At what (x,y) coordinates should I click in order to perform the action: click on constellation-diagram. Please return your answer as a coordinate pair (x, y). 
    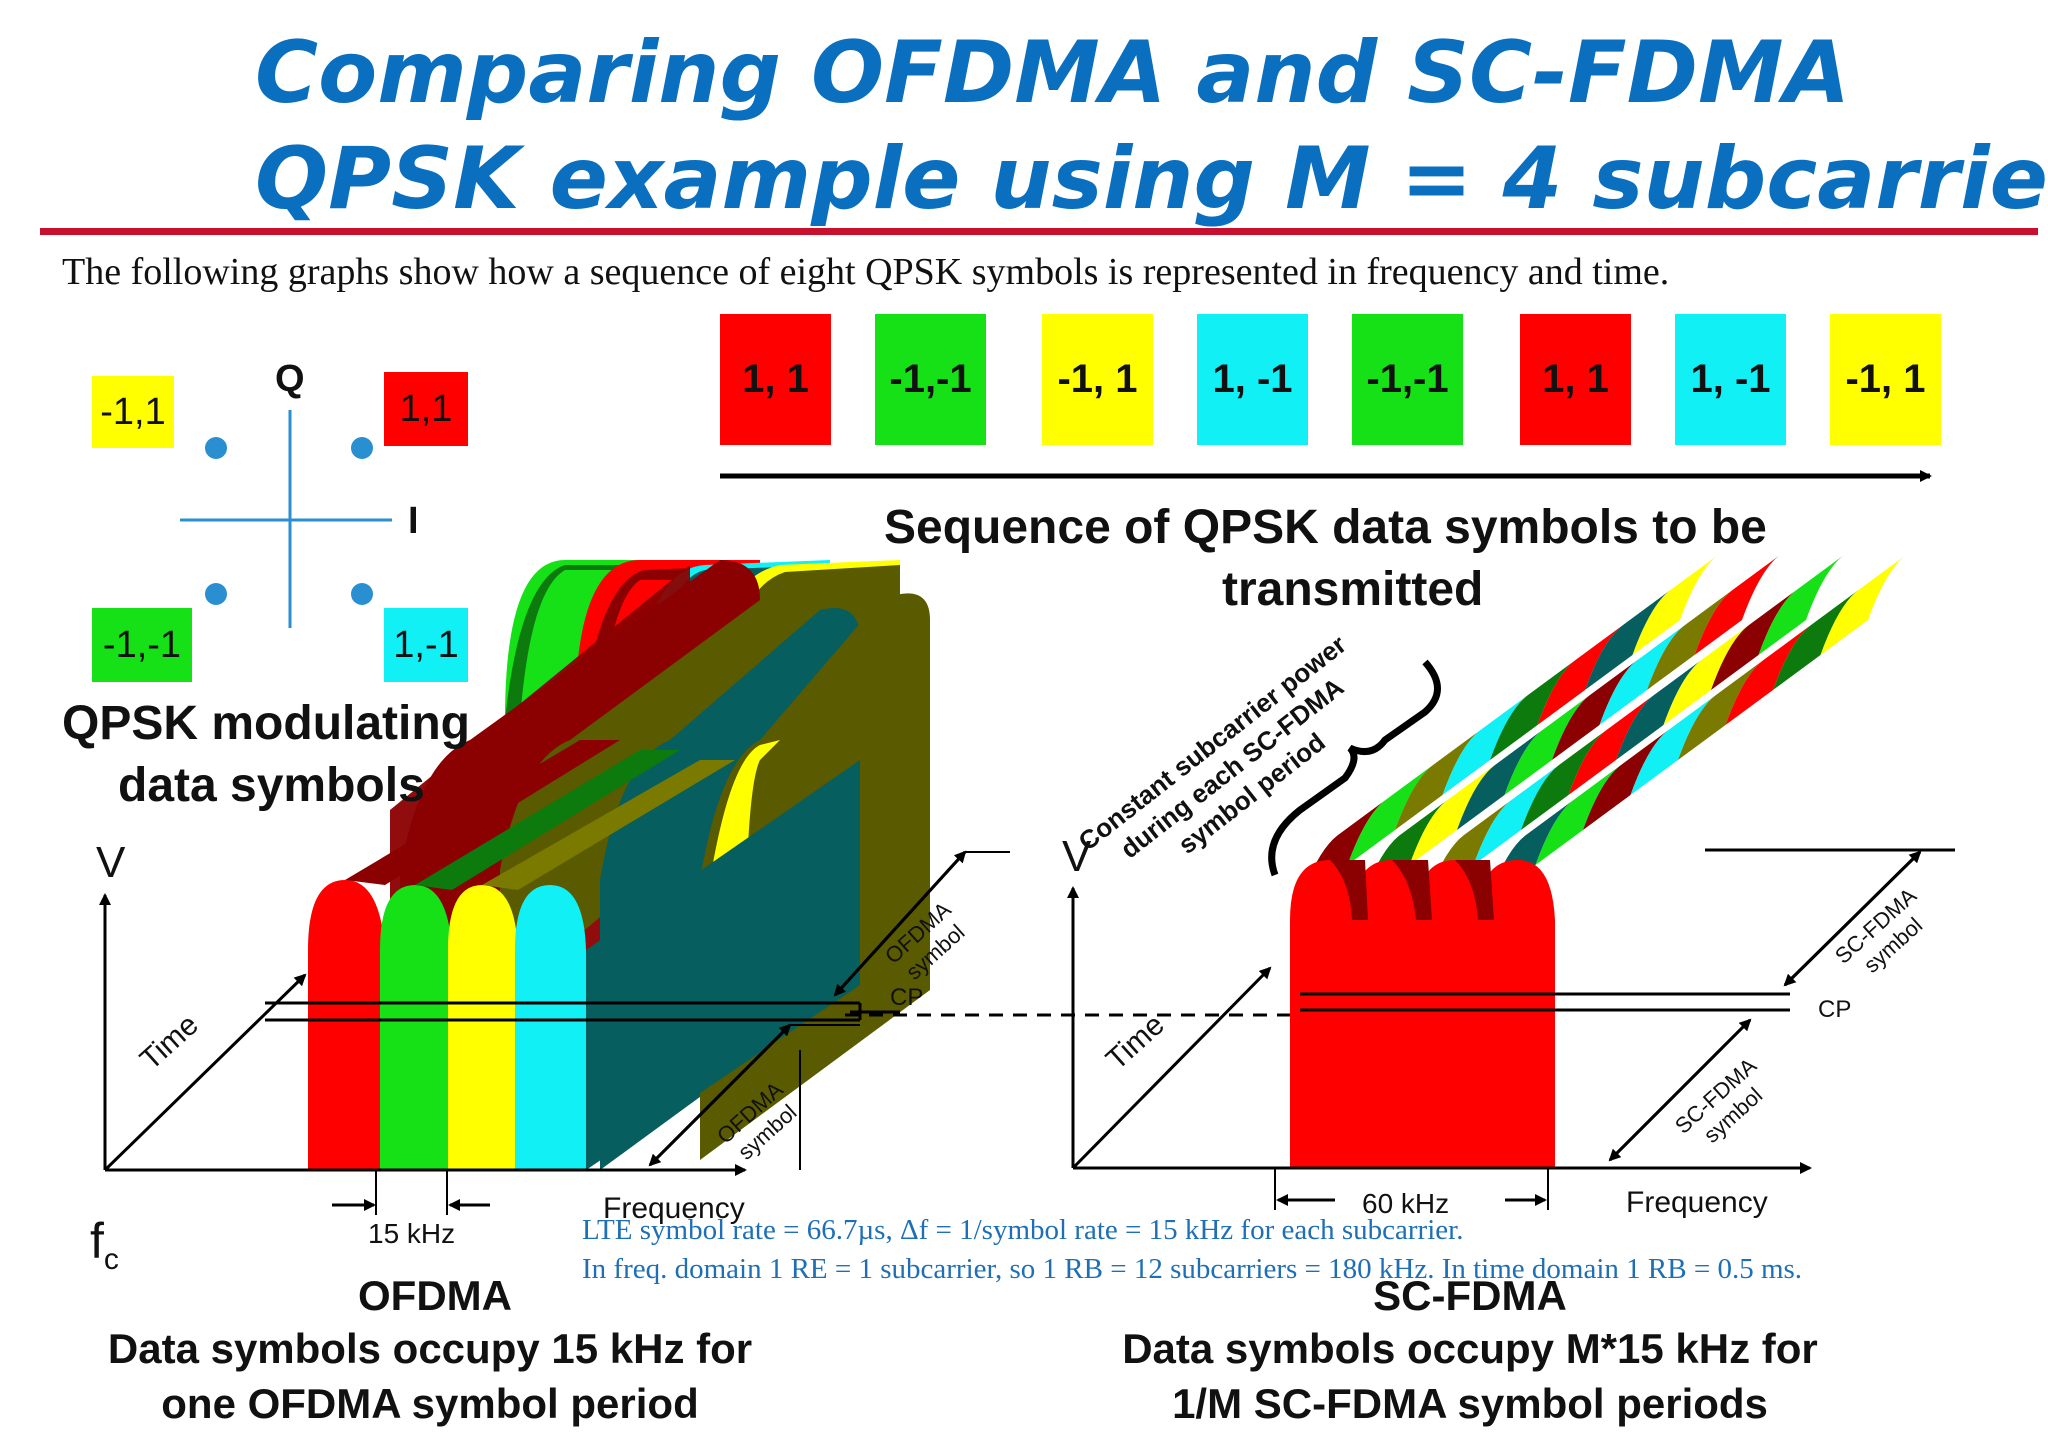
    Looking at the image, I should click on (286, 519).